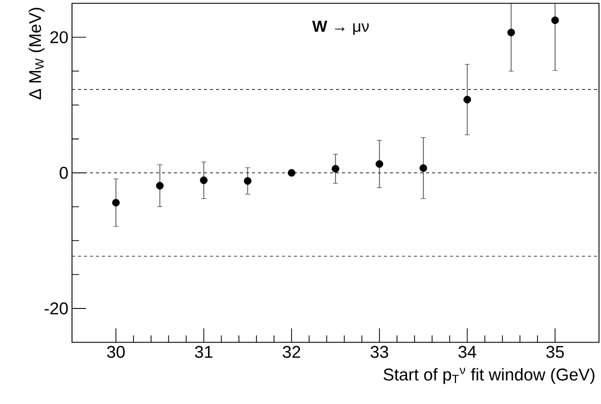 This screenshot has width=601, height=404. I want to click on y-axis-title: Δ M$_{W}$ (MeV), so click(36, 54).